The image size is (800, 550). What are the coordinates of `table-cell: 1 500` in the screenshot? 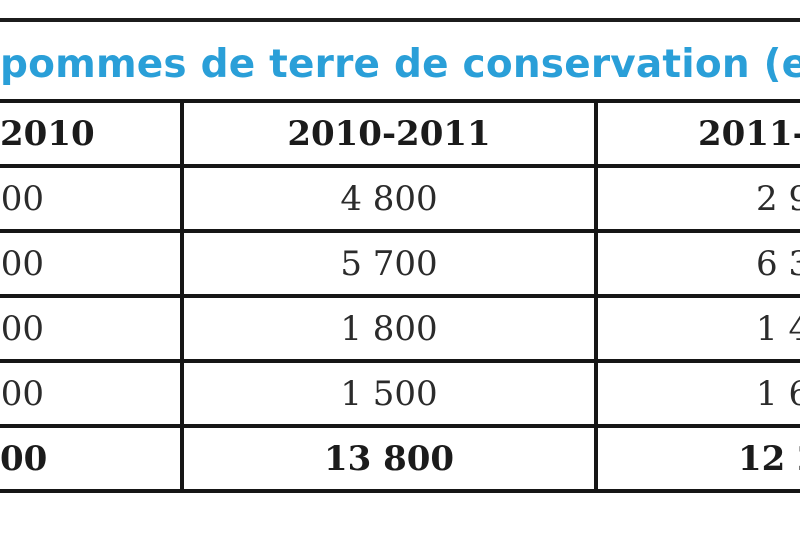 It's located at (389, 393).